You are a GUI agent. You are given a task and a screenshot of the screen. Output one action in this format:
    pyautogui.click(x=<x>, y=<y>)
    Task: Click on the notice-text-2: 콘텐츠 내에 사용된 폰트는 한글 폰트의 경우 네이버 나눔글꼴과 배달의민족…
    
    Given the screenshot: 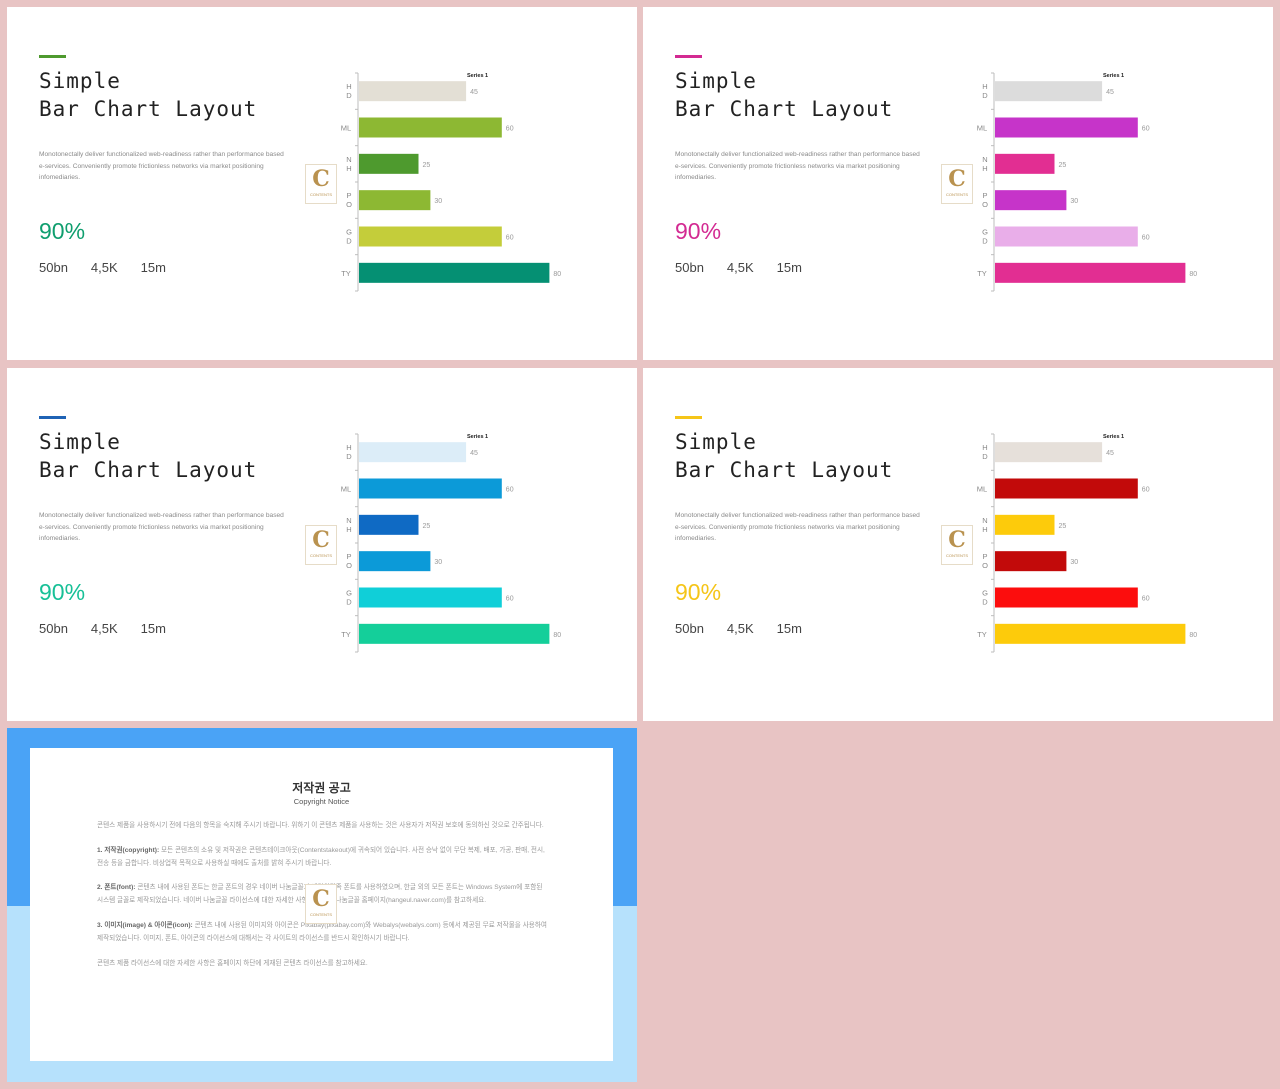 What is the action you would take?
    pyautogui.click(x=320, y=894)
    